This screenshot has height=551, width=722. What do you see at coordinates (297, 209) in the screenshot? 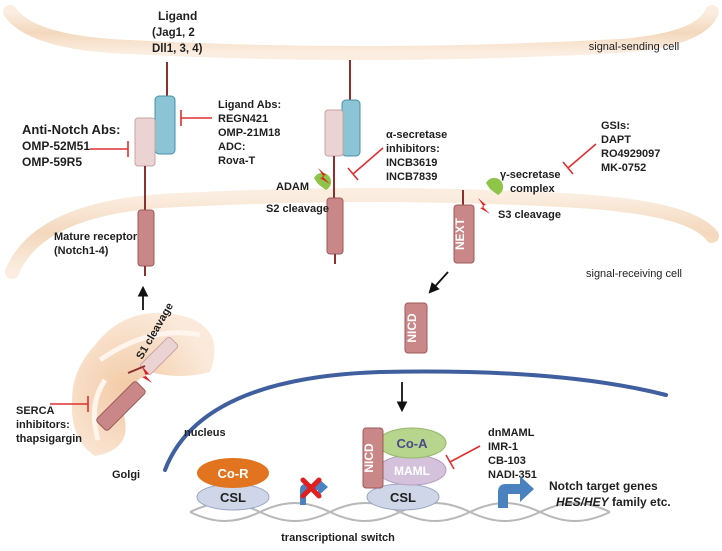
I see `s2-label: S2 cleavage` at bounding box center [297, 209].